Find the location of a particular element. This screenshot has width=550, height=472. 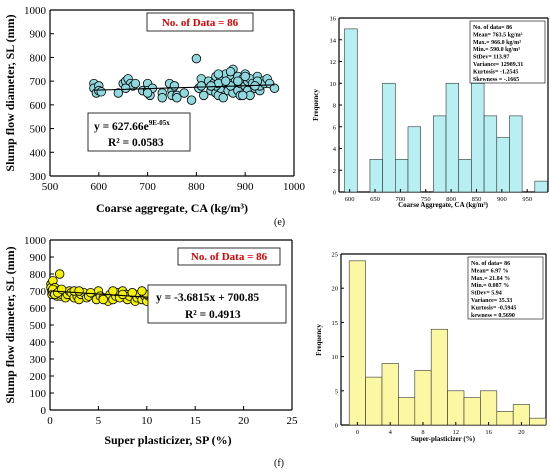

x-tick-labels: 0 4 8 12 16 20 is located at coordinates (440, 429).